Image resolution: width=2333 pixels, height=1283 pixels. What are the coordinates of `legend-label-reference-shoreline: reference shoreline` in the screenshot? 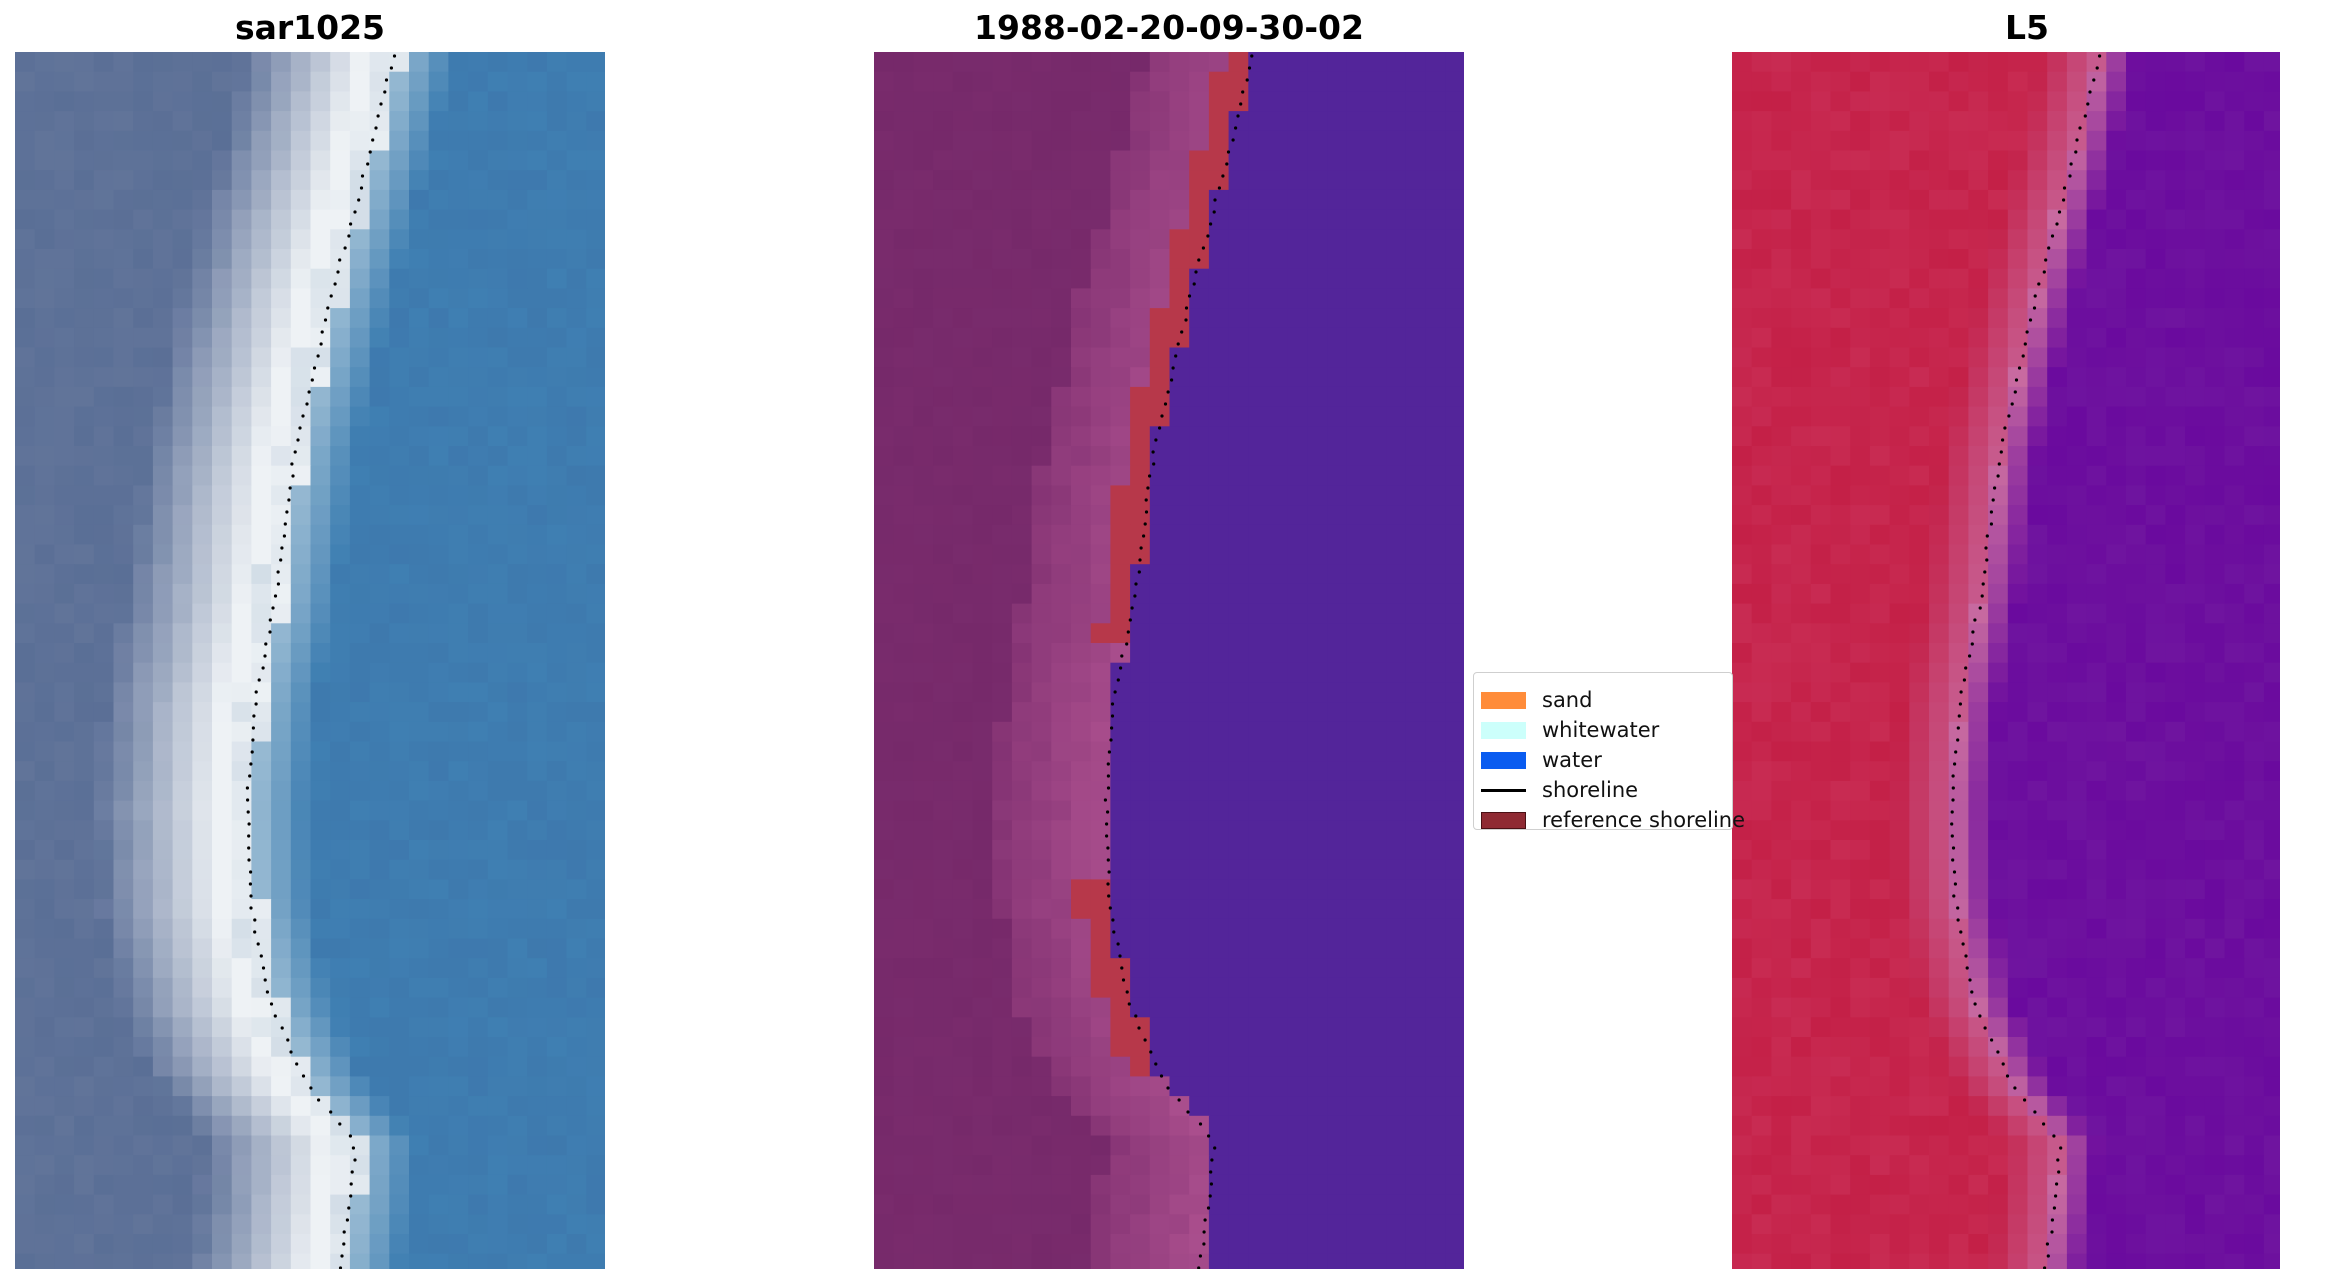 It's located at (1644, 820).